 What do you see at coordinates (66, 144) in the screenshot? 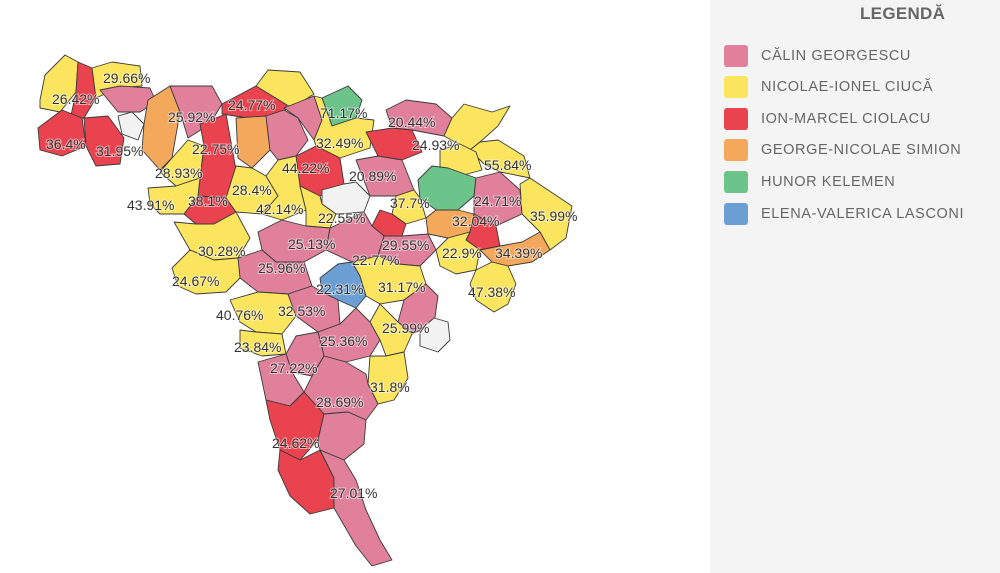
I see `county-percentage-label: 36.4%` at bounding box center [66, 144].